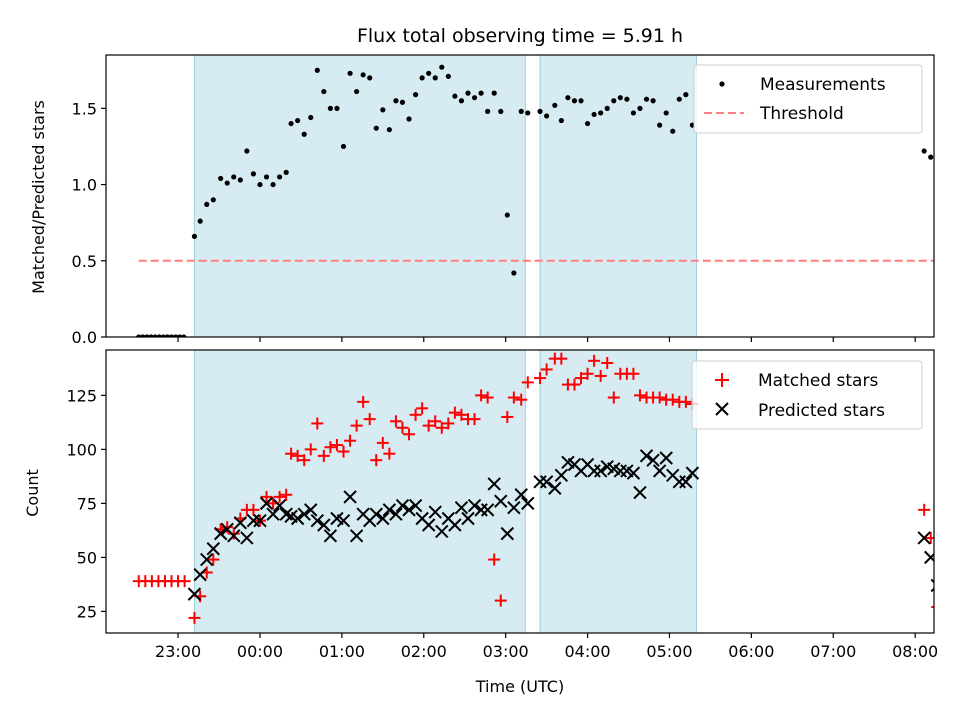  I want to click on legend-measurements-label: Measurements, so click(823, 85).